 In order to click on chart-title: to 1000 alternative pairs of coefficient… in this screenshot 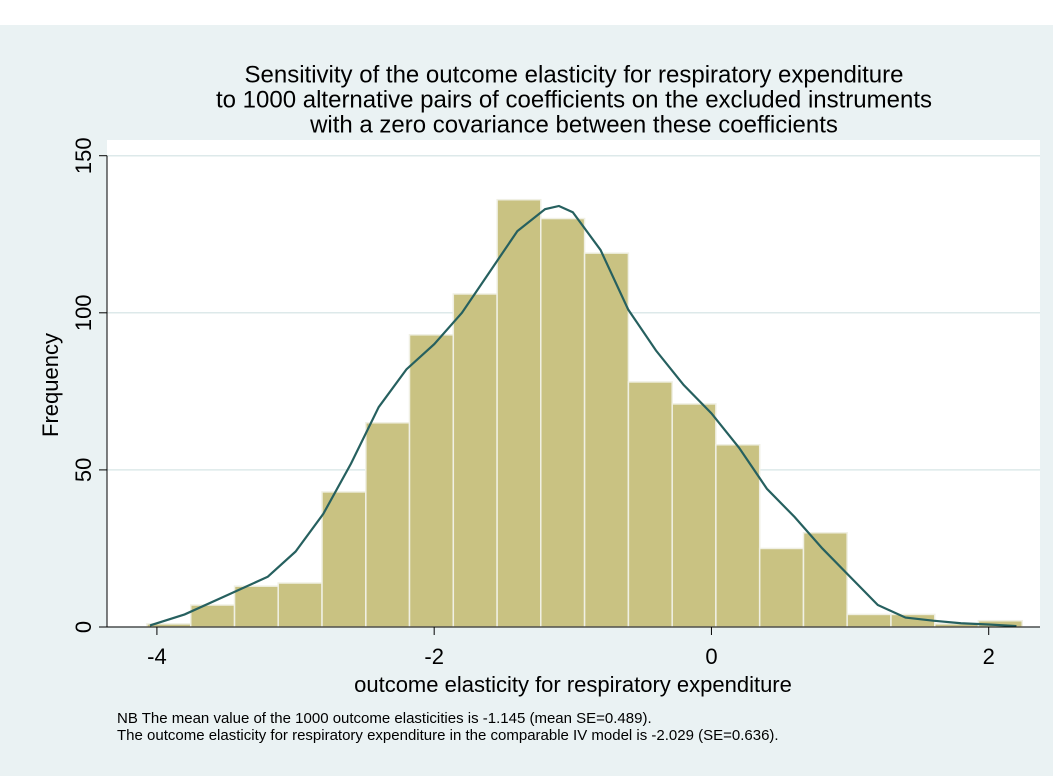, I will do `click(574, 99)`.